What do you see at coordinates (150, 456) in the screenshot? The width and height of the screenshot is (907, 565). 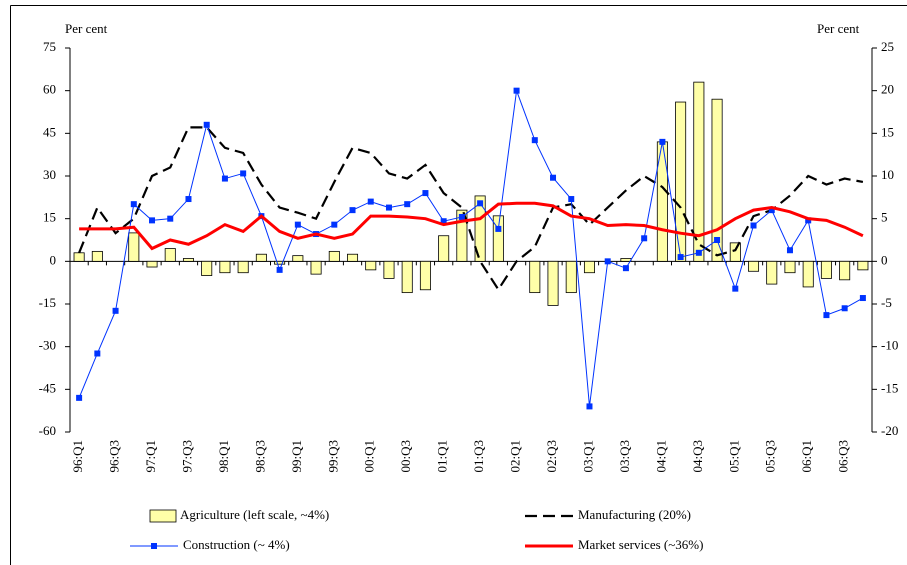 I see `x-tick-label: 97:Q1` at bounding box center [150, 456].